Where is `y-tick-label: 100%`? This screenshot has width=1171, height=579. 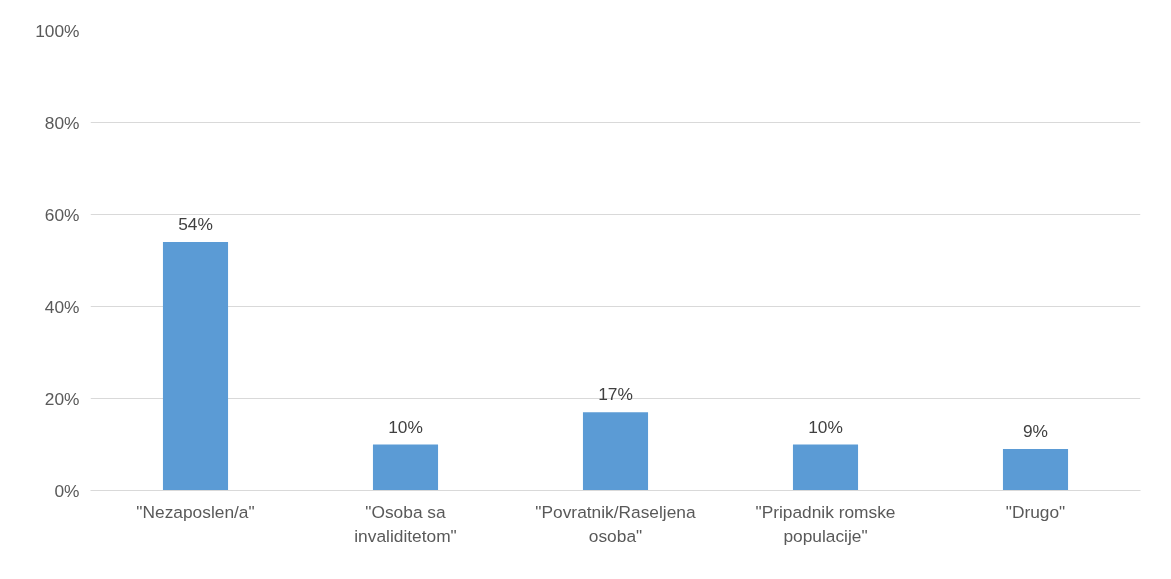
y-tick-label: 100% is located at coordinates (57, 30).